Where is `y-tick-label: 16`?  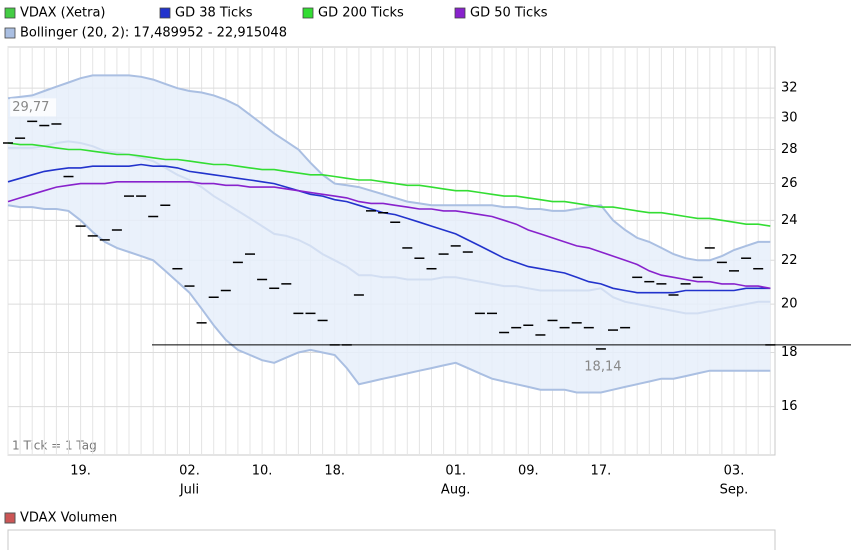
y-tick-label: 16 is located at coordinates (789, 406).